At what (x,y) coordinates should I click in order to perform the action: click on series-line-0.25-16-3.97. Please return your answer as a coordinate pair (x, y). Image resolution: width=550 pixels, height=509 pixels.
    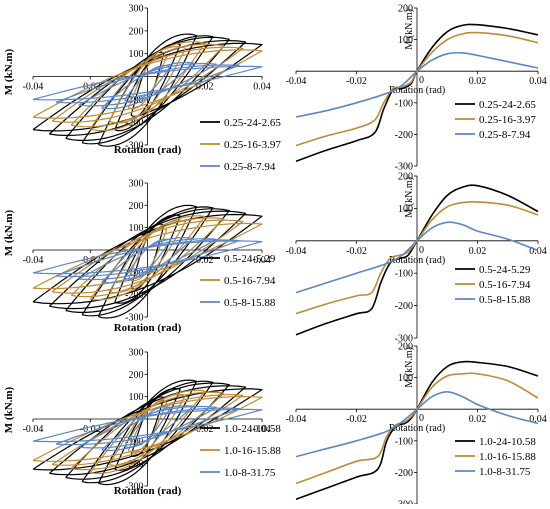
    Looking at the image, I should click on (417, 89).